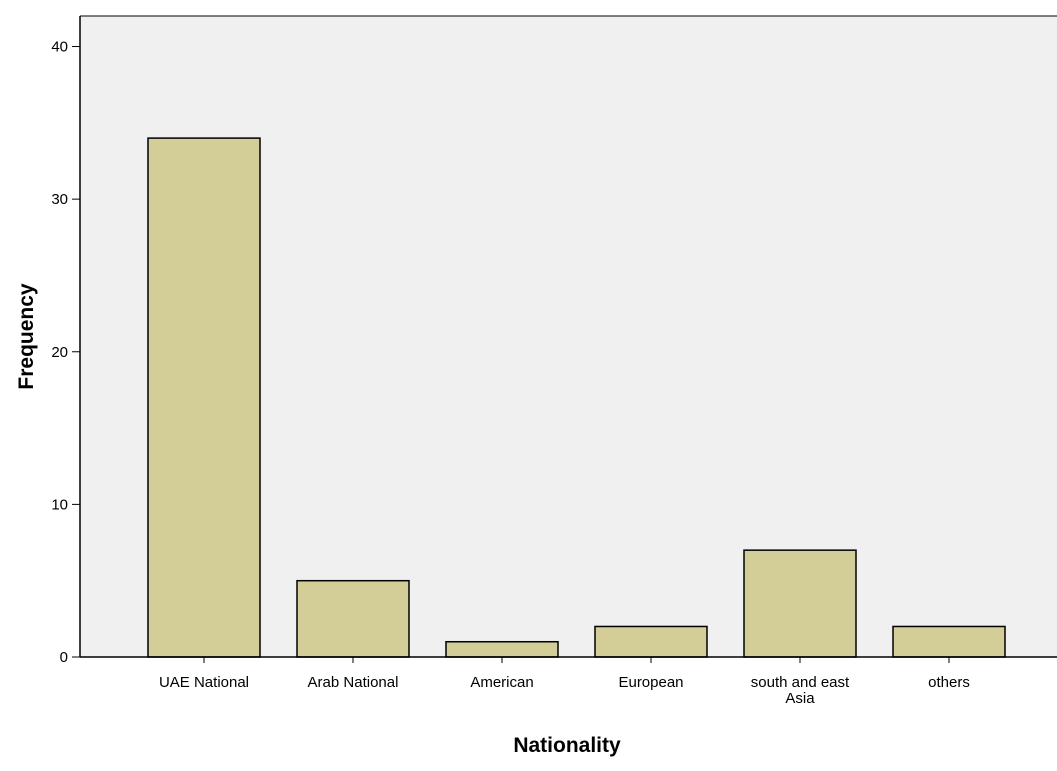 Image resolution: width=1057 pixels, height=771 pixels. I want to click on y-tick-label: 10, so click(59, 504).